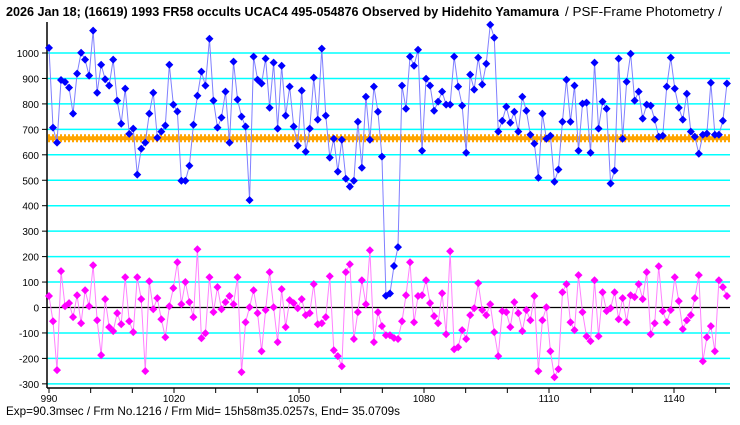 Image resolution: width=740 pixels, height=425 pixels. What do you see at coordinates (299, 399) in the screenshot?
I see `x-tick-label: 1050` at bounding box center [299, 399].